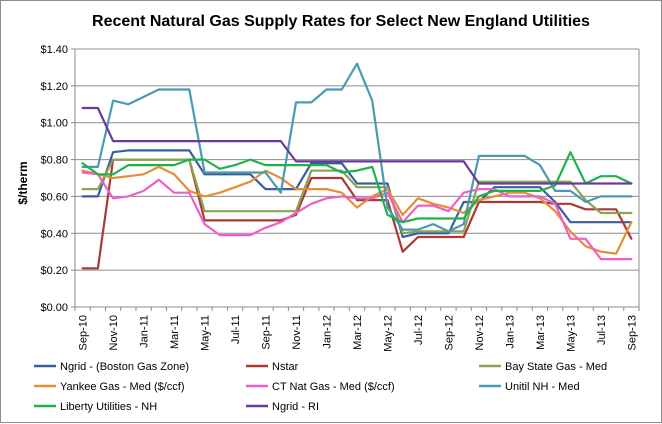 The width and height of the screenshot is (662, 424). What do you see at coordinates (23, 182) in the screenshot?
I see `y-axis-label: $/therm` at bounding box center [23, 182].